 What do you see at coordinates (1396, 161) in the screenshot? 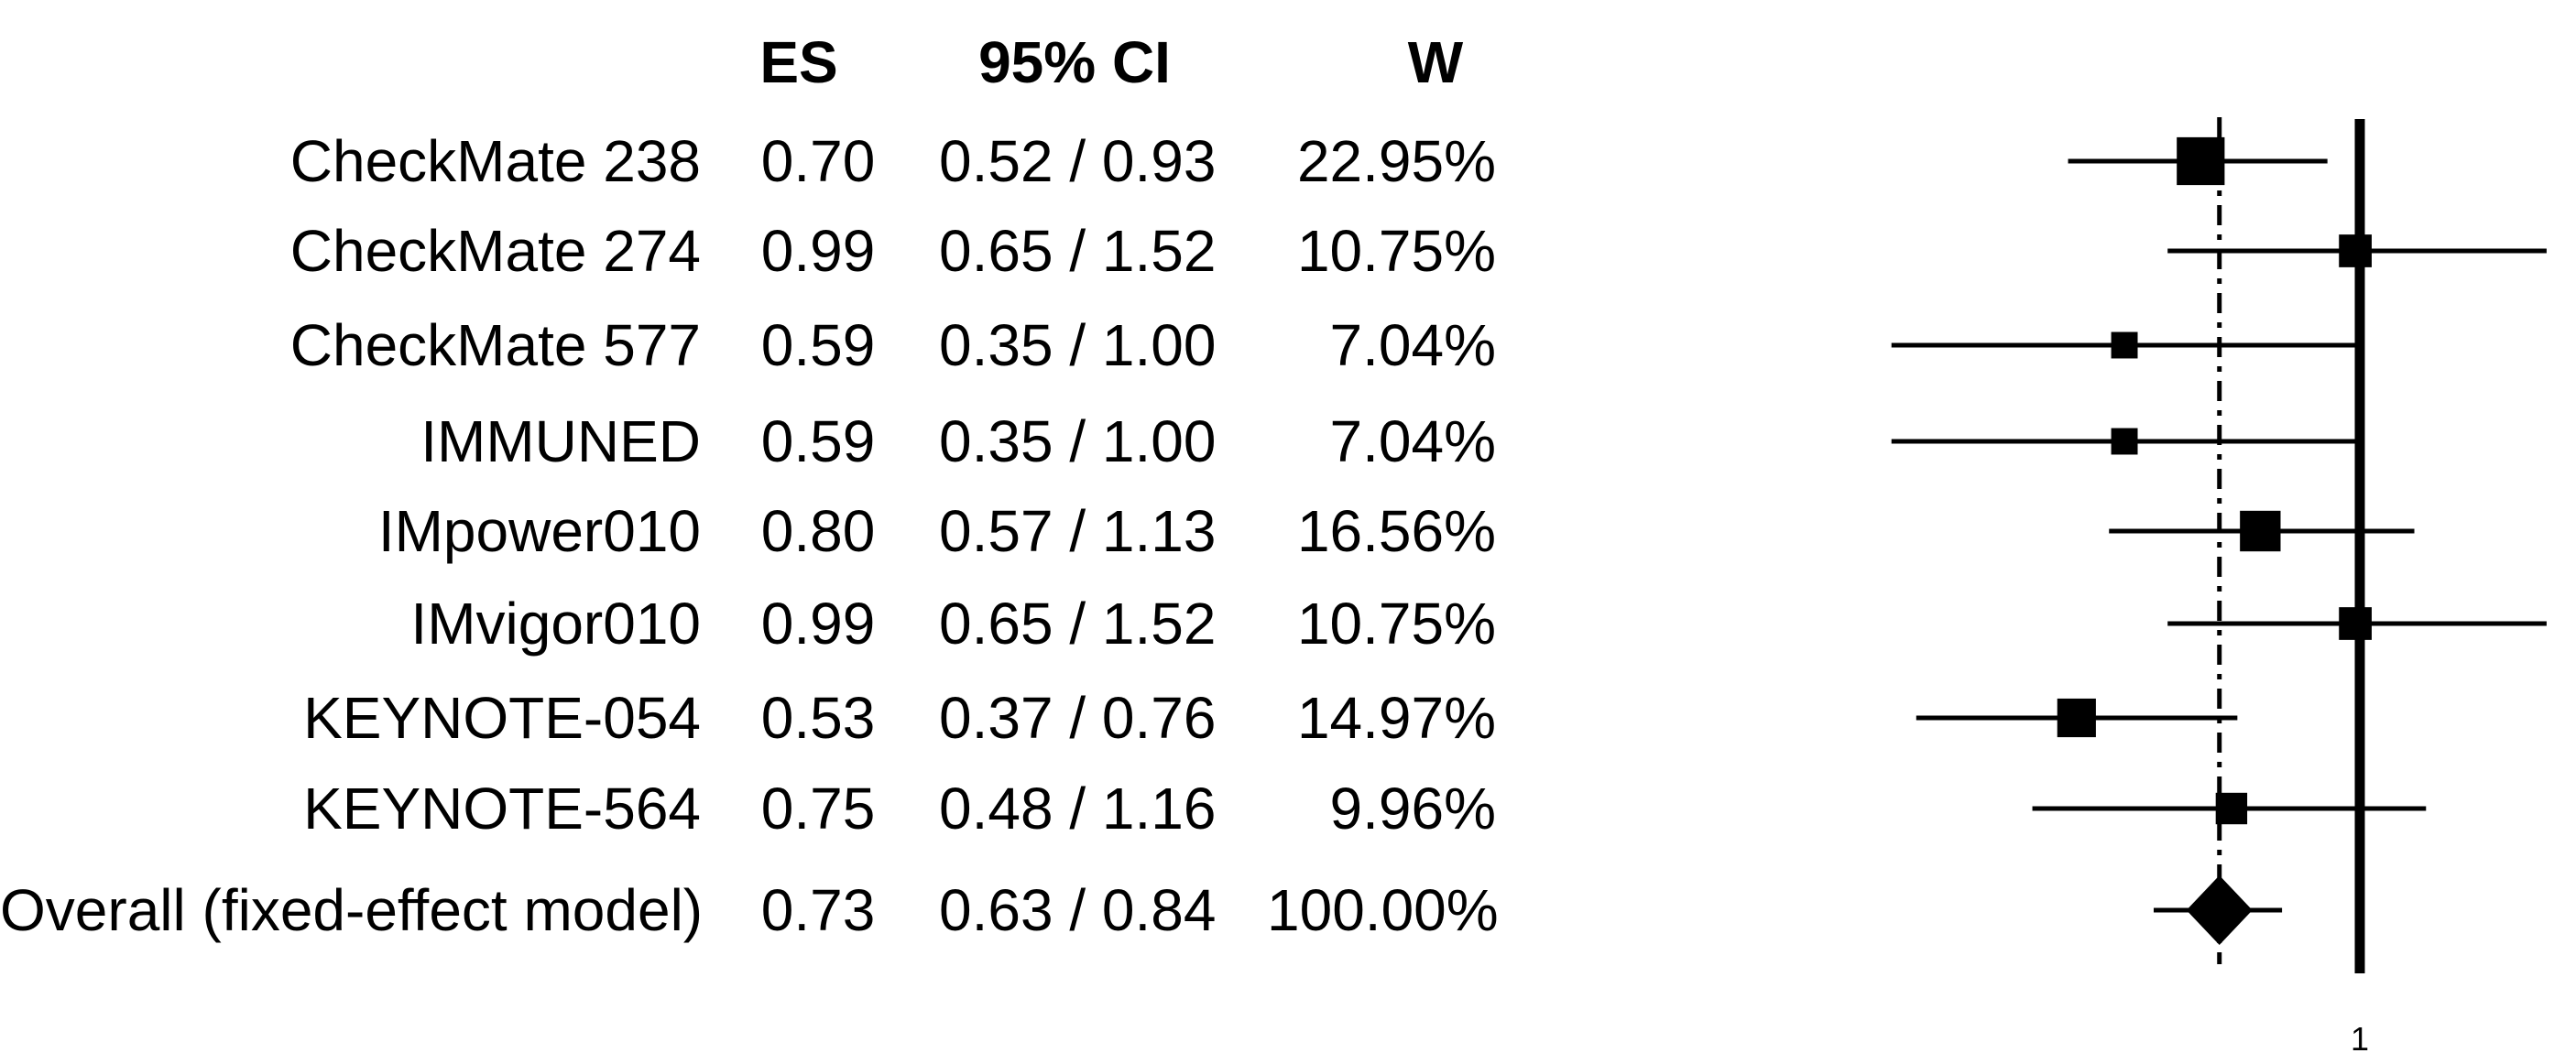
I see `weight-value: 22.95%` at bounding box center [1396, 161].